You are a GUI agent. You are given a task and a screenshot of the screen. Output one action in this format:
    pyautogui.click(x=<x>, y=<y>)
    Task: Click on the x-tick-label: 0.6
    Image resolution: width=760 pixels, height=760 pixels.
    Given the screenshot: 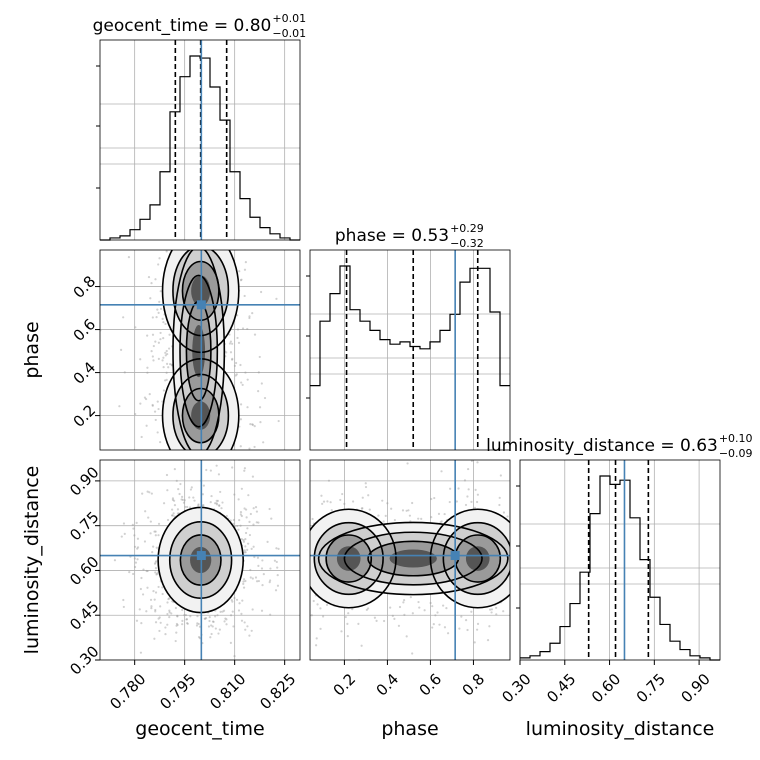 What is the action you would take?
    pyautogui.click(x=431, y=685)
    